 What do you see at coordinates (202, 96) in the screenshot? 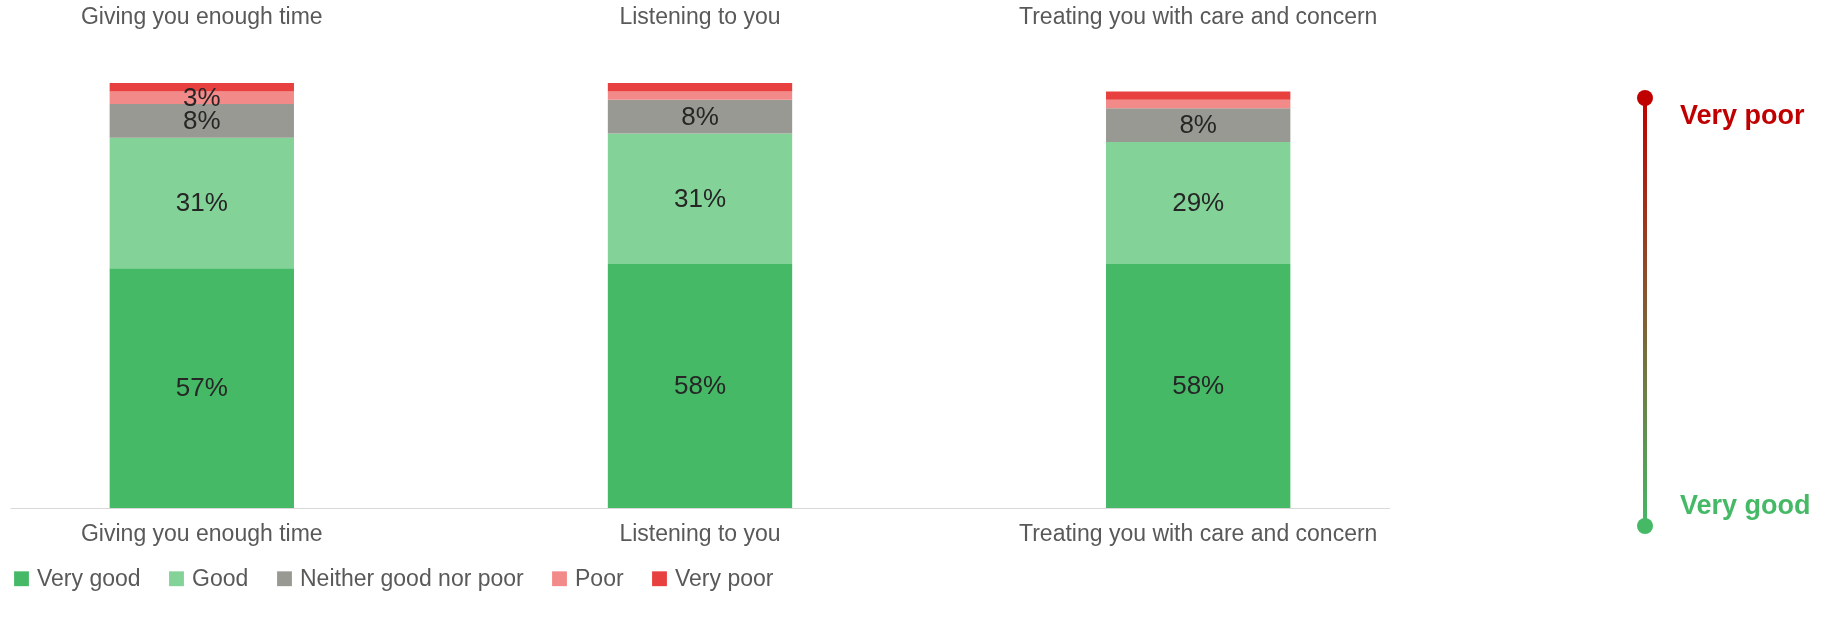
I see `data-label: 3%` at bounding box center [202, 96].